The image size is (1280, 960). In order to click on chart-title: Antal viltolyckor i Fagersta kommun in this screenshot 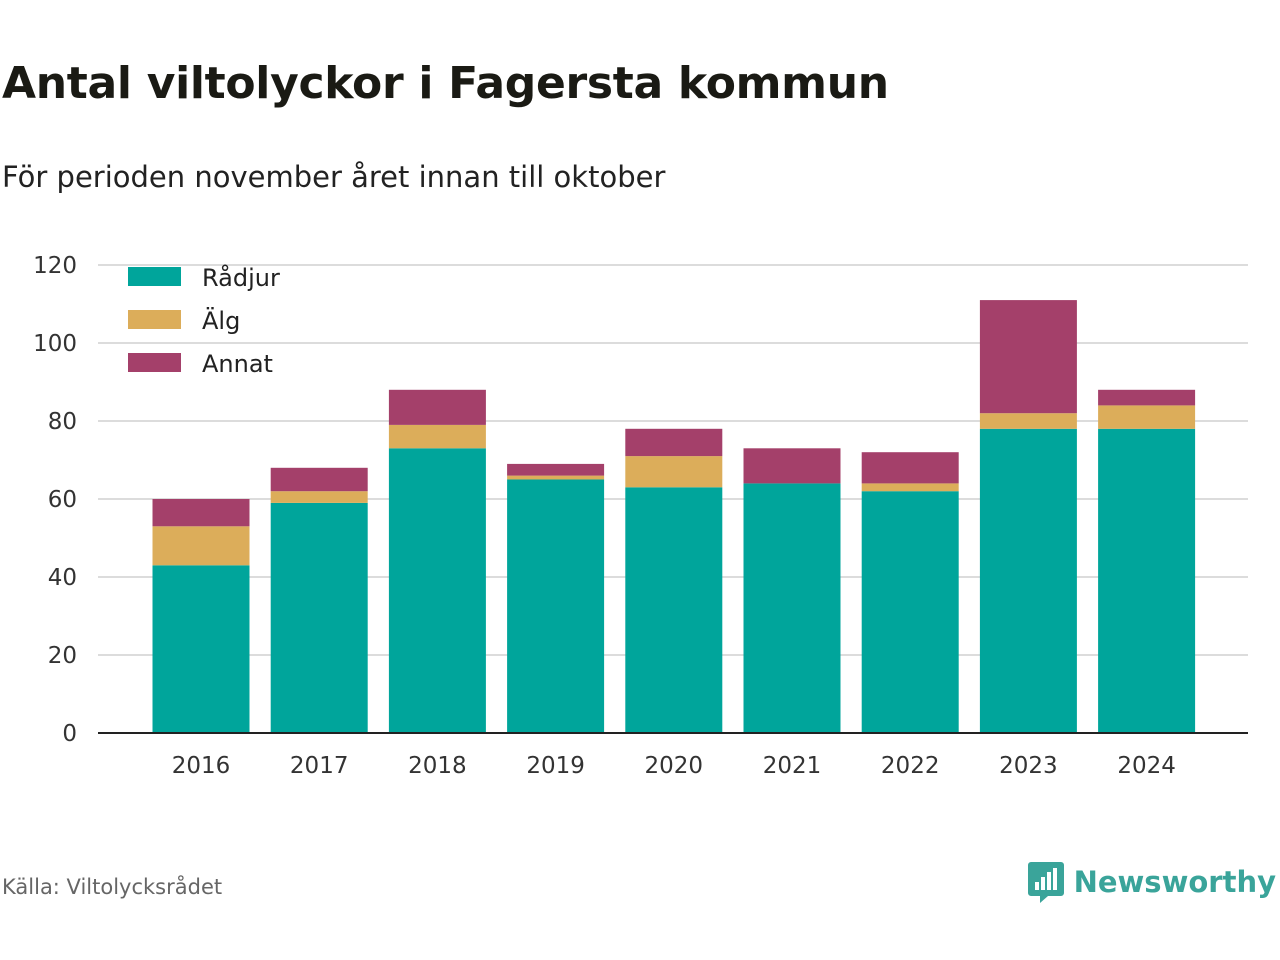, I will do `click(445, 83)`.